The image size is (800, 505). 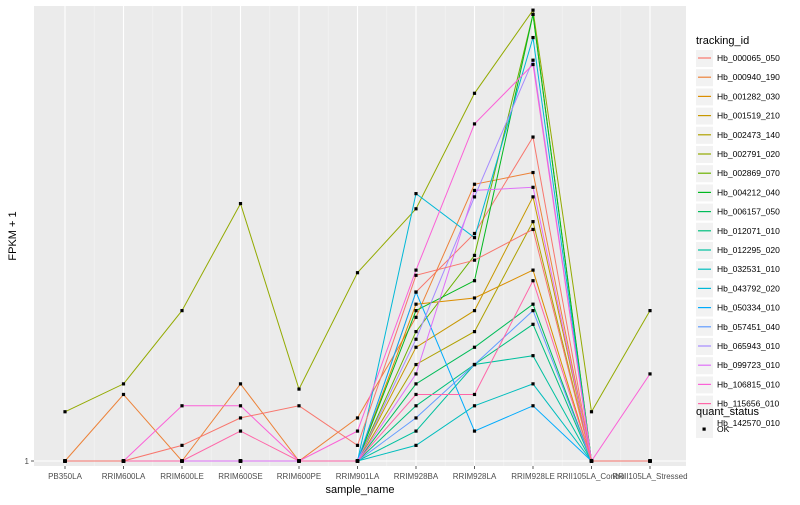 I want to click on legend-label: Hb_001282_030, so click(x=748, y=96).